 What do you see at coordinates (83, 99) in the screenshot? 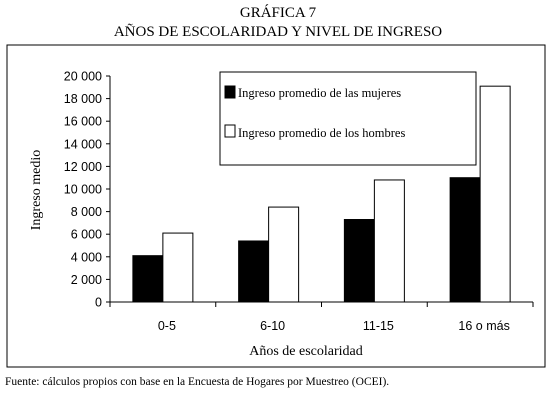
I see `y-tick-label: 18 000` at bounding box center [83, 99].